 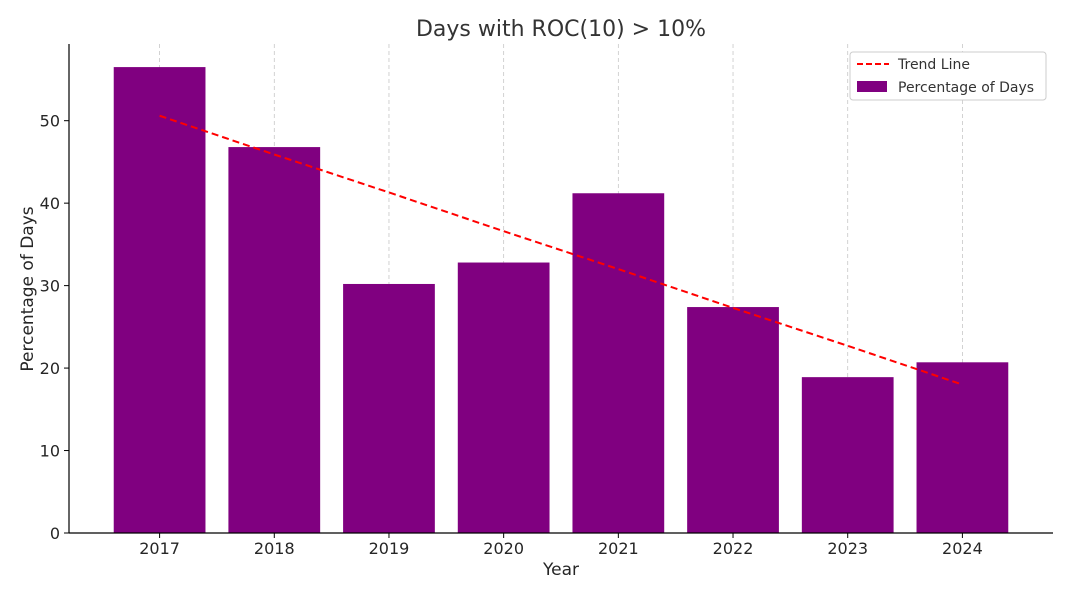 What do you see at coordinates (55, 533) in the screenshot?
I see `y-tick-label: 0` at bounding box center [55, 533].